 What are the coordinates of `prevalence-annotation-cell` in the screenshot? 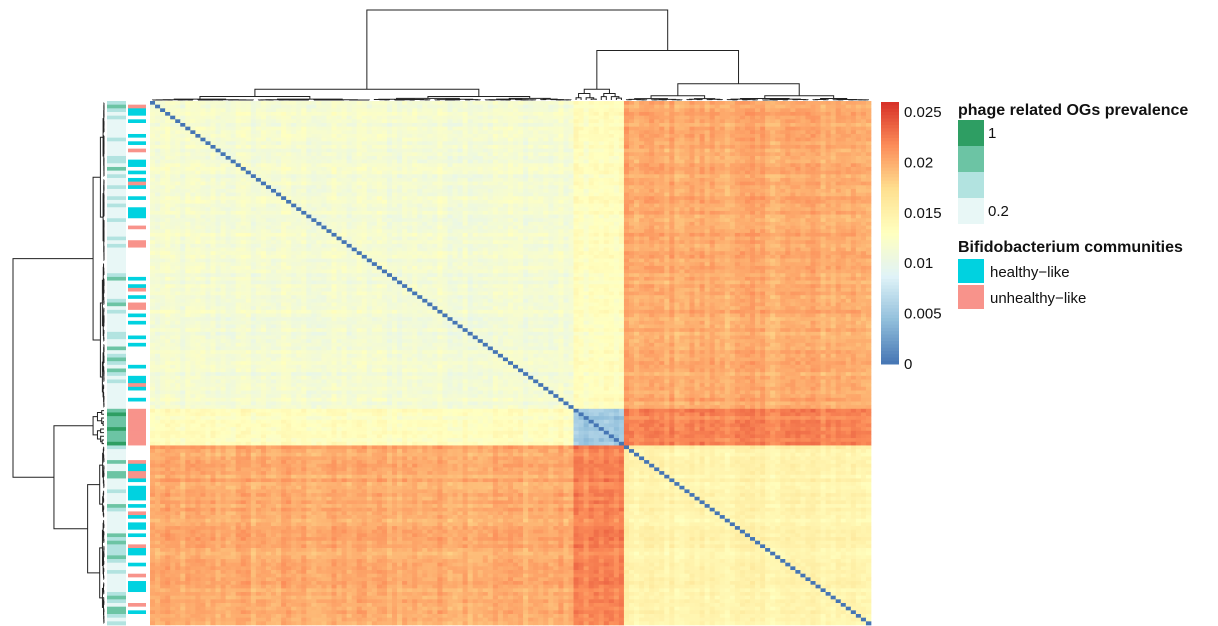 It's located at (116, 264).